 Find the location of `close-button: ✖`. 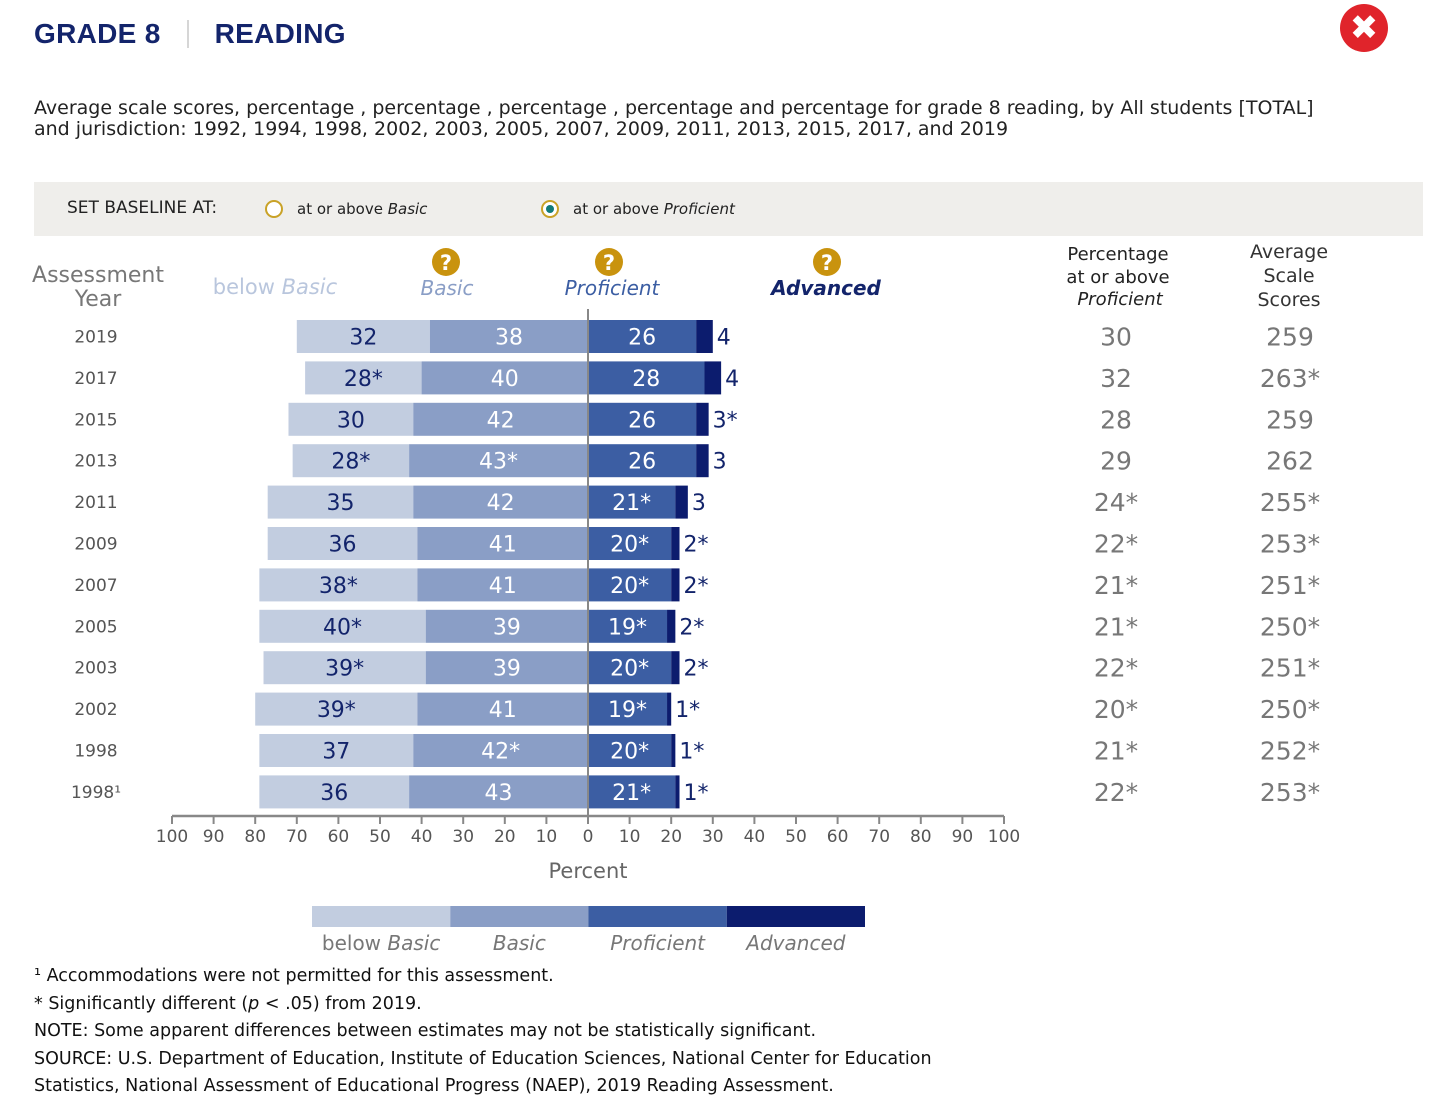

close-button: ✖ is located at coordinates (1364, 28).